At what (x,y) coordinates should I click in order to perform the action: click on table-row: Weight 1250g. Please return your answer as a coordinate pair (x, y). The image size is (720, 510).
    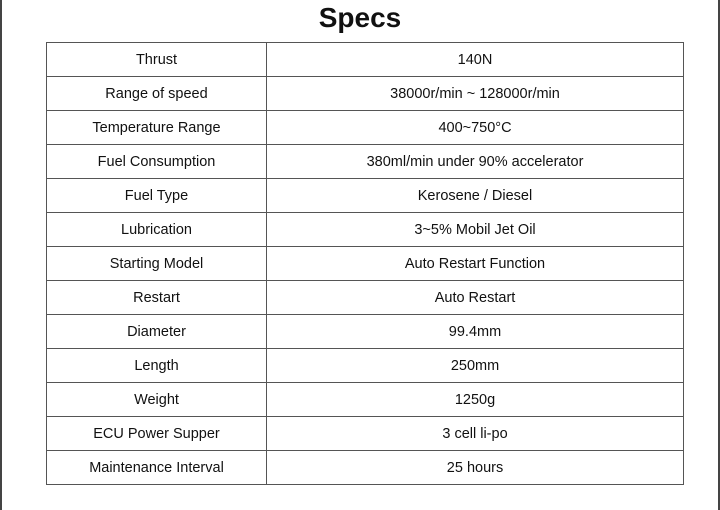
    Looking at the image, I should click on (365, 399).